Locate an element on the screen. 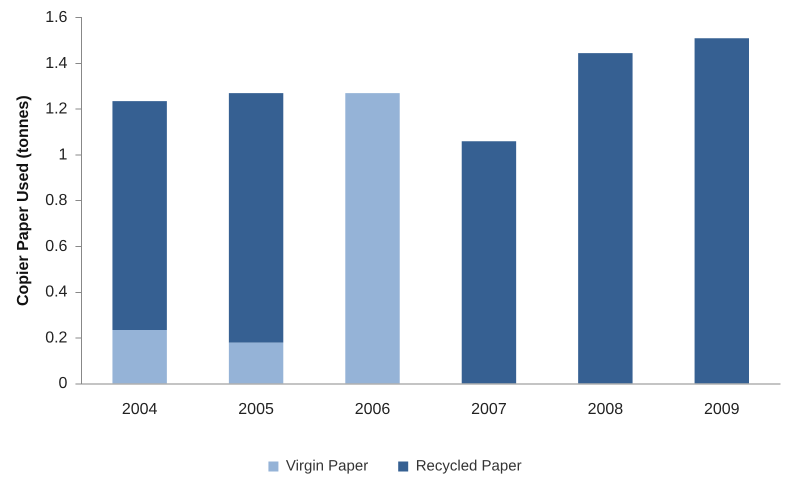 This screenshot has width=790, height=490. y-tick-label: 1.6 is located at coordinates (56, 17).